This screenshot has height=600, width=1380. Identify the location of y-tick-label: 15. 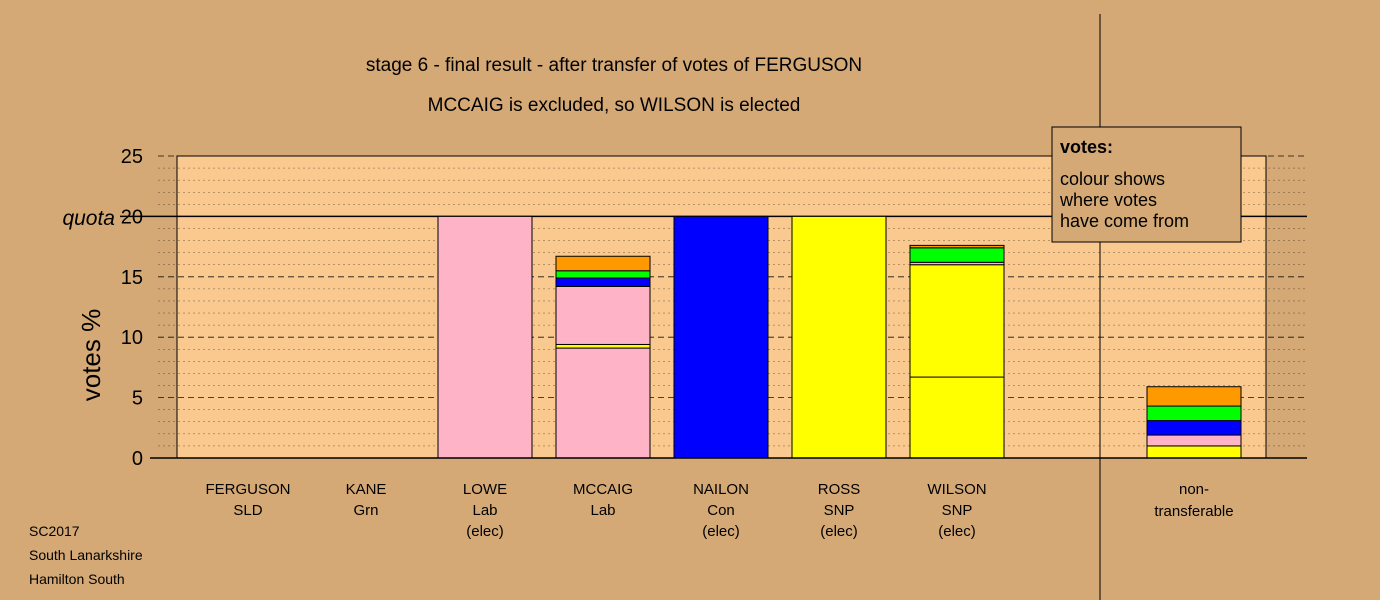
(132, 278).